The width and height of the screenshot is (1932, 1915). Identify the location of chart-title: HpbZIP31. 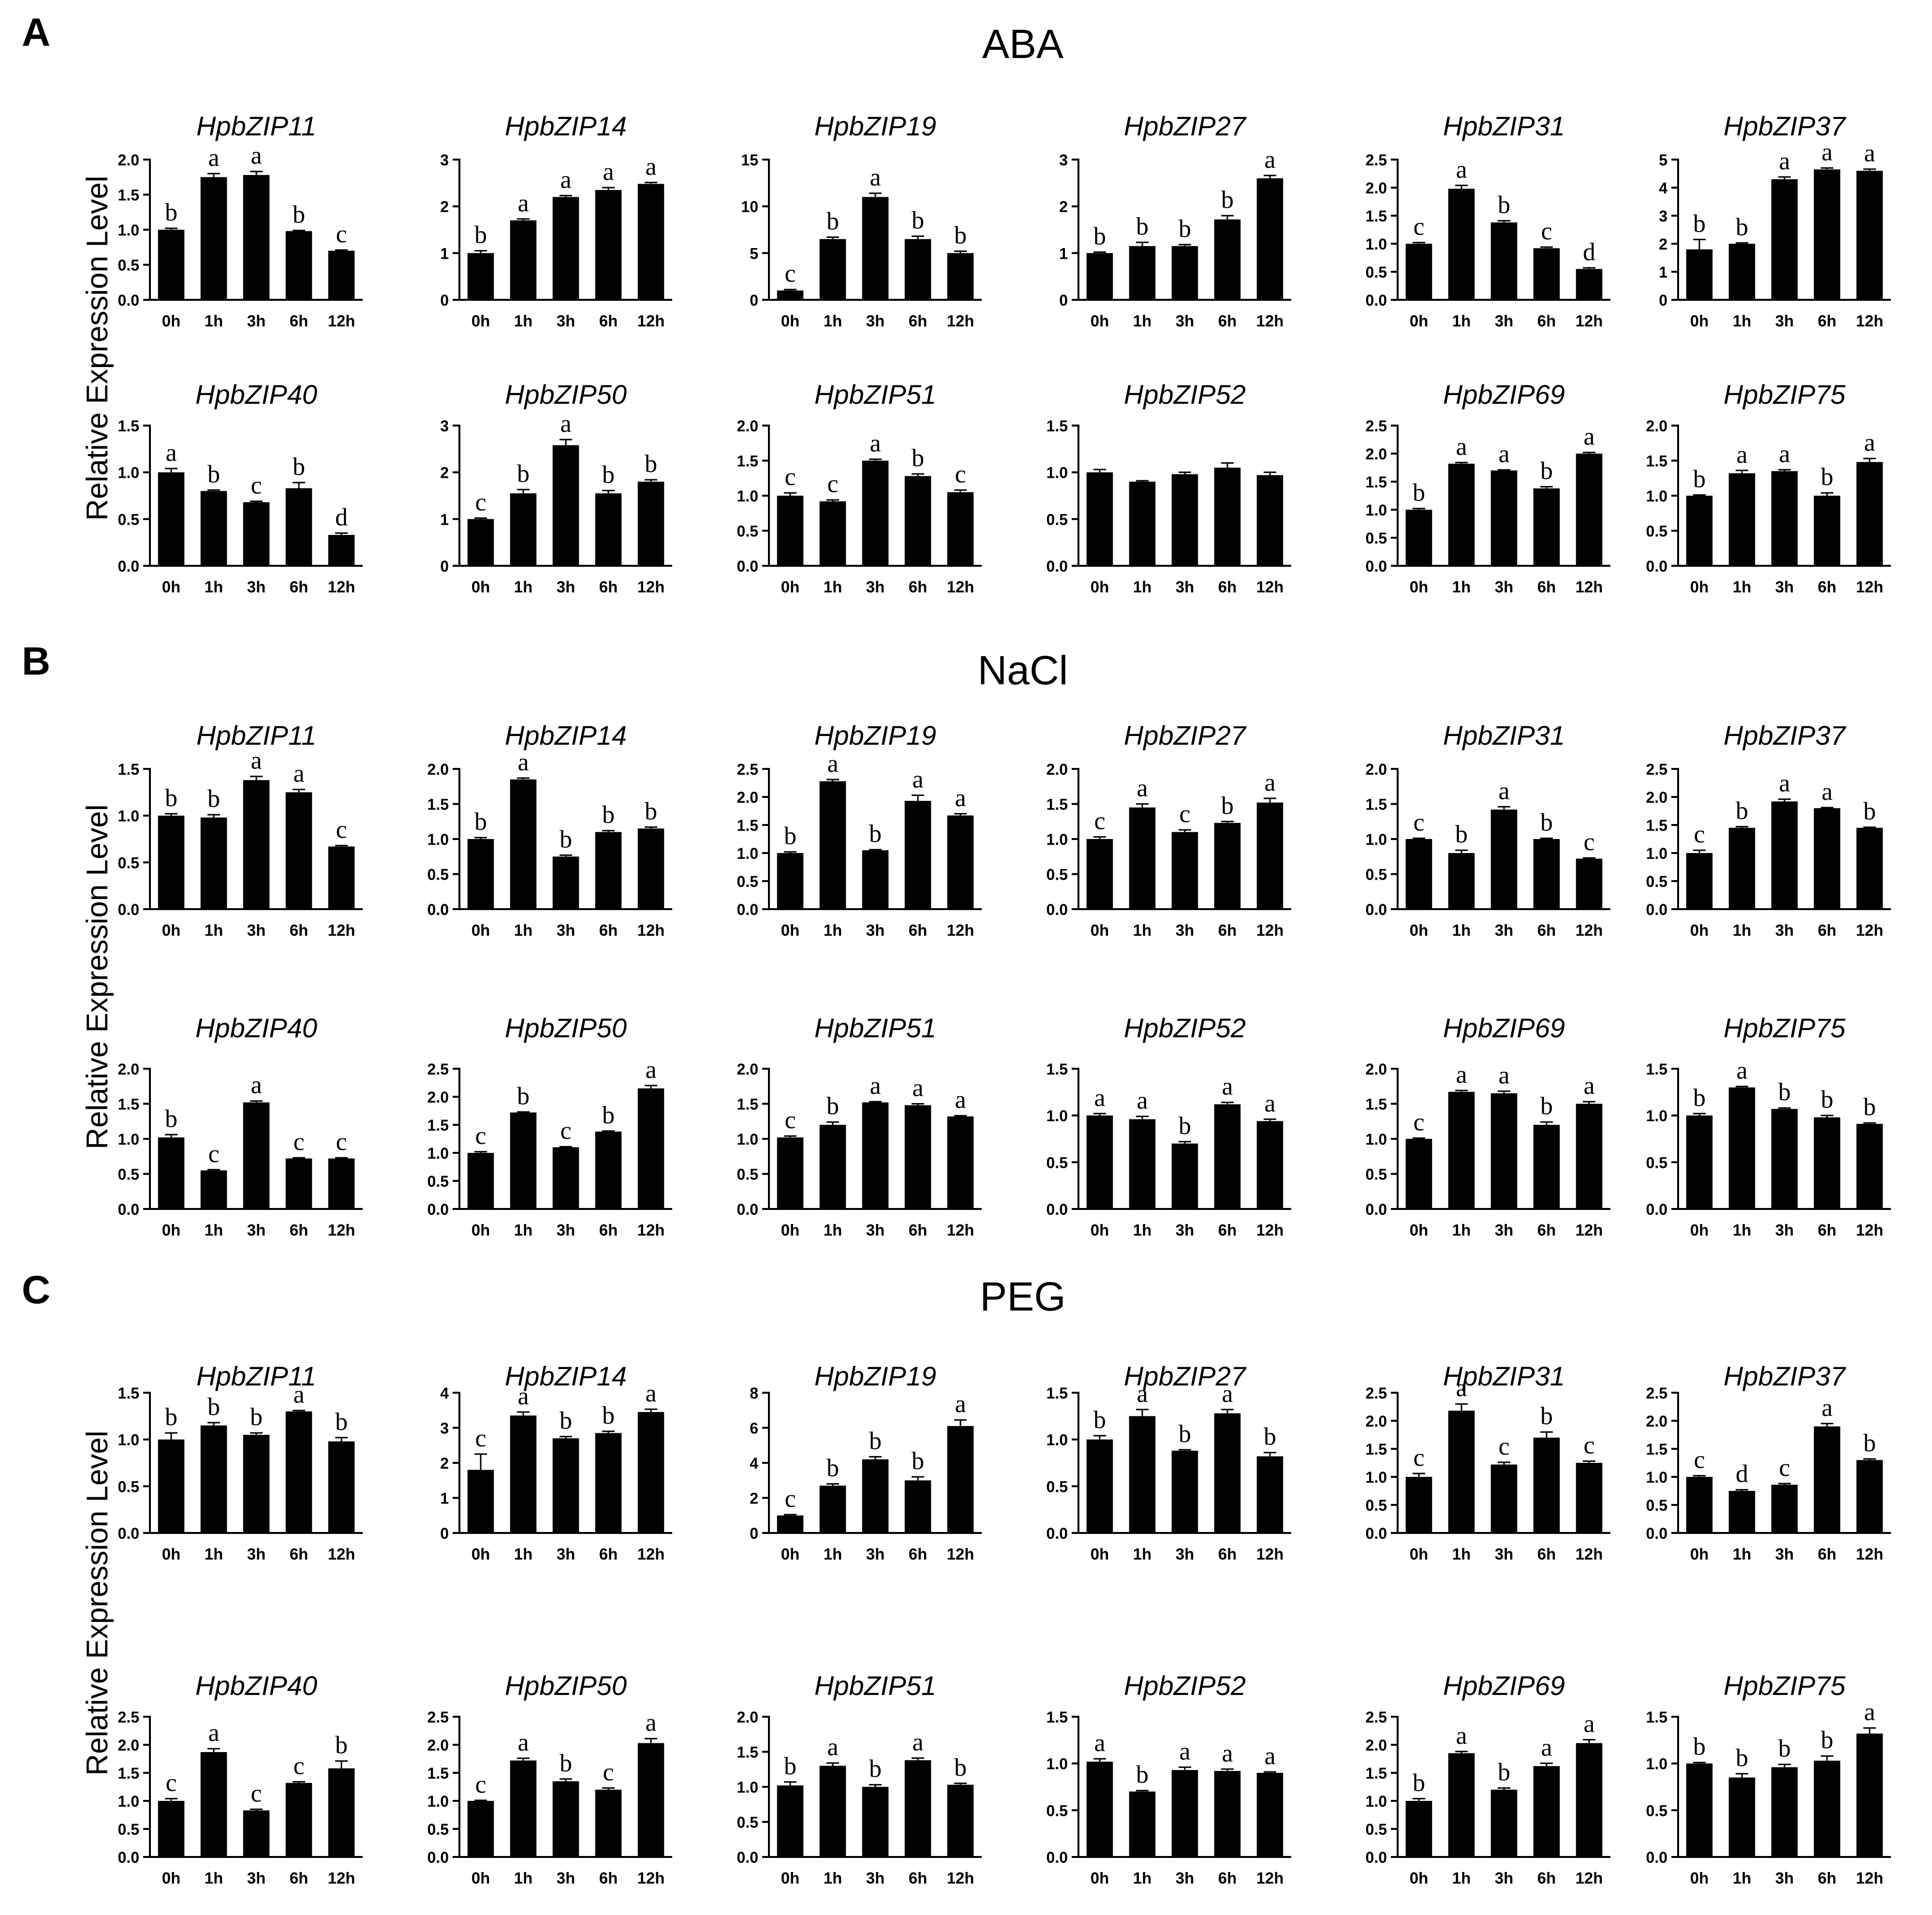
(1504, 735).